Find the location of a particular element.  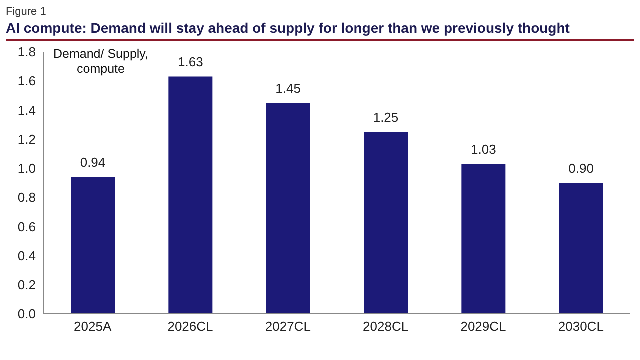

y-tick-label: 0.4 is located at coordinates (27, 256).